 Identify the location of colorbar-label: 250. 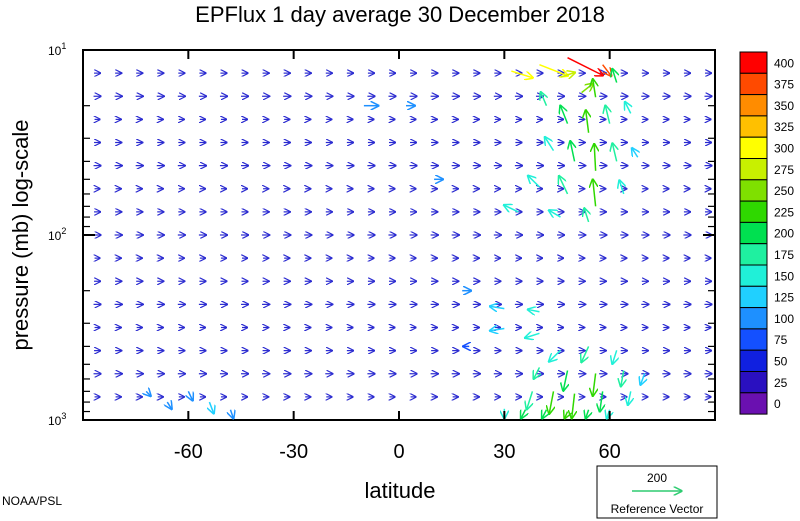
(784, 191).